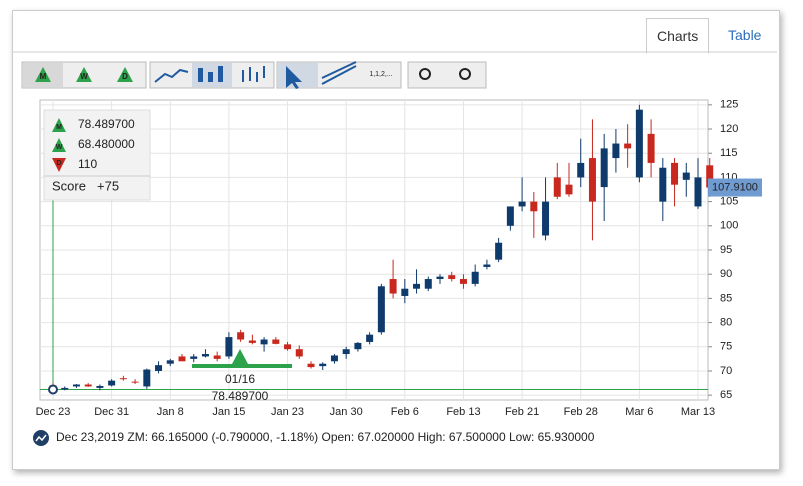 This screenshot has width=803, height=486. Describe the element at coordinates (41, 438) in the screenshot. I see `status-icon-line` at that location.